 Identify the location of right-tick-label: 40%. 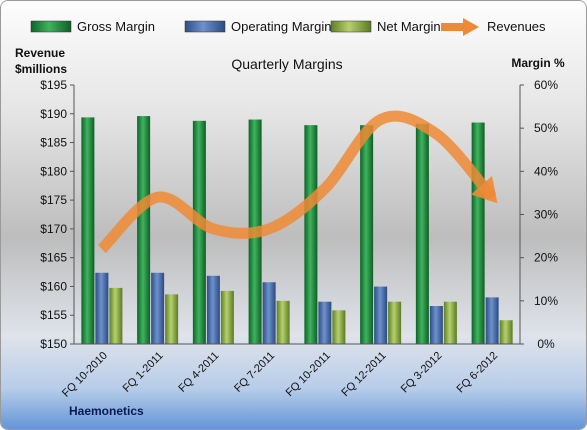
(546, 171).